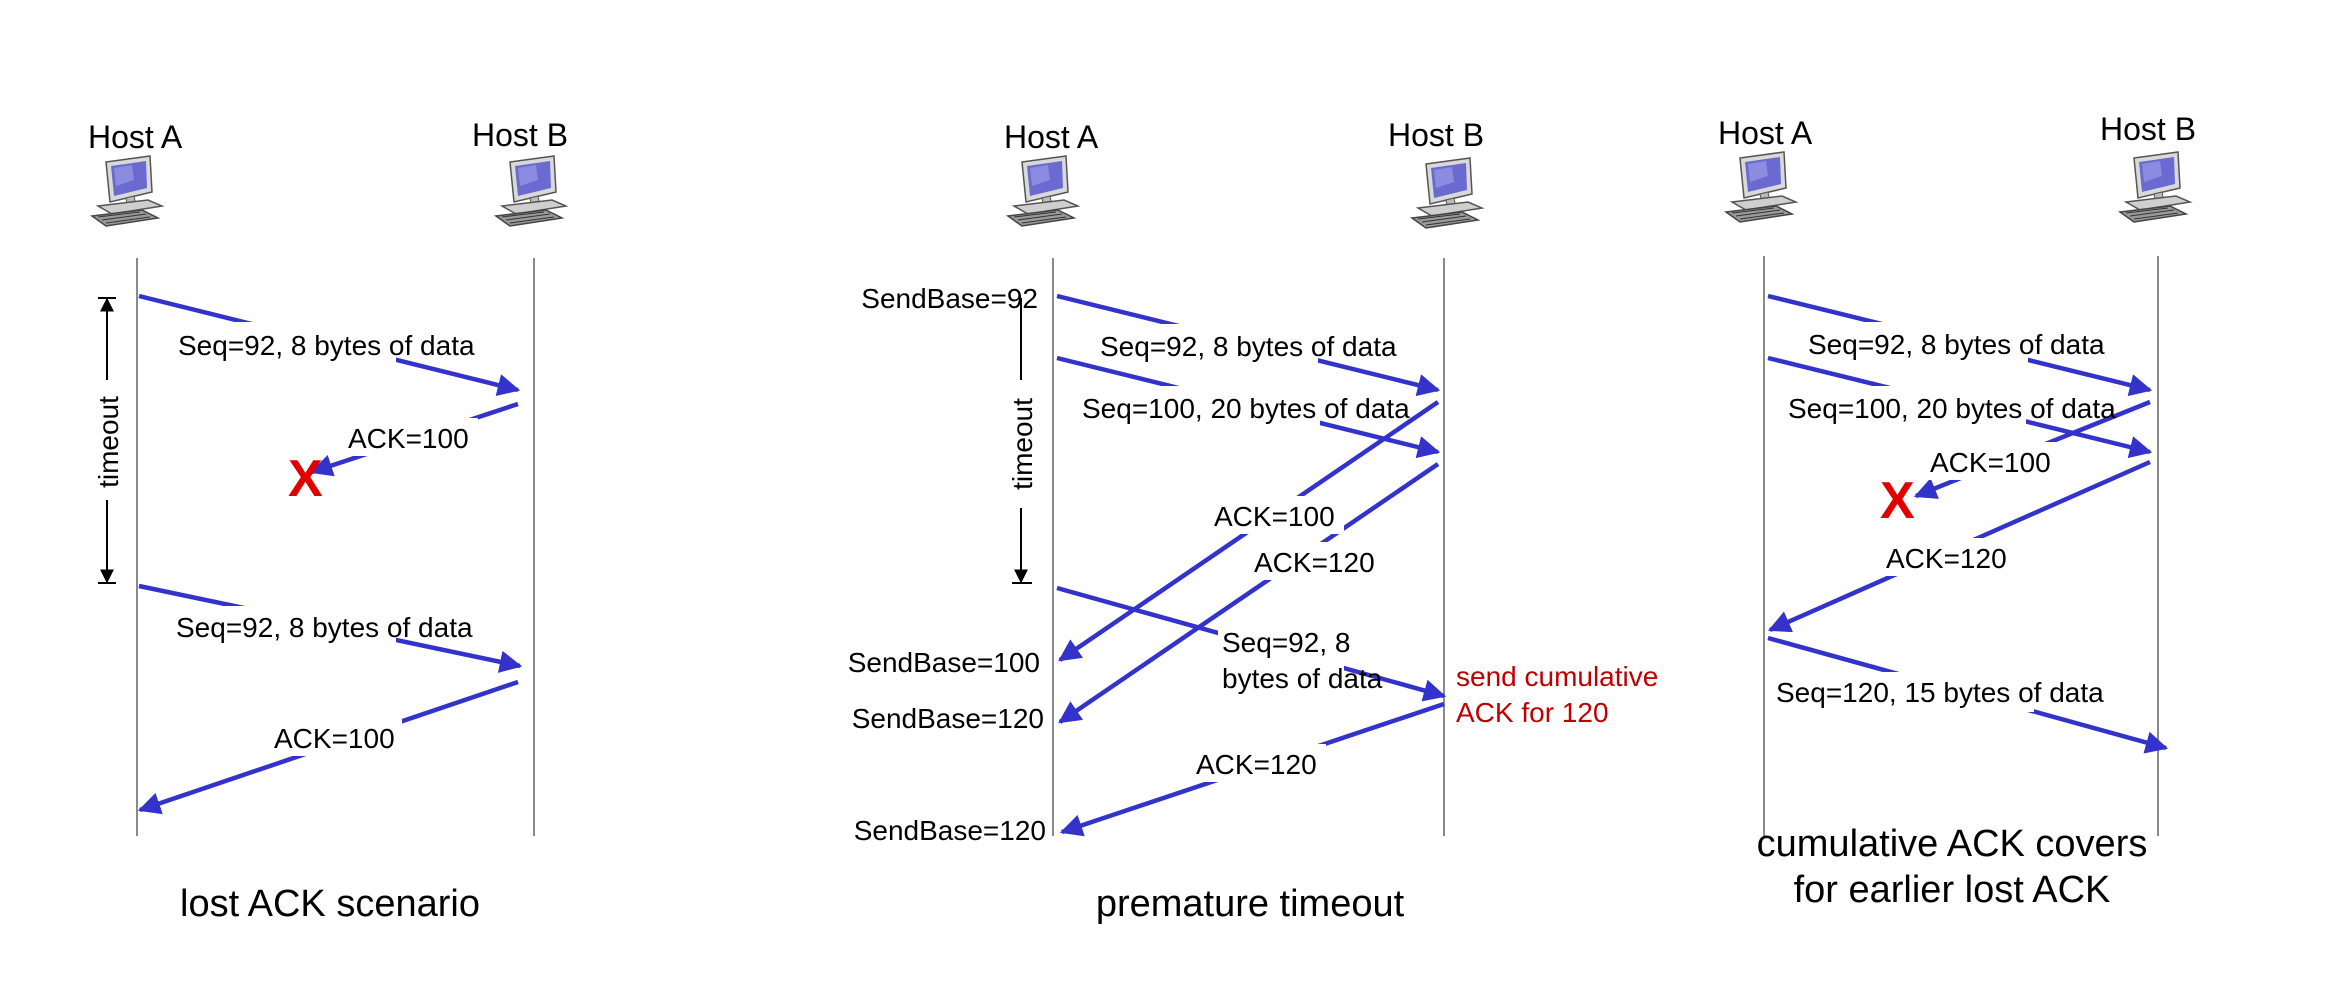 The height and width of the screenshot is (1000, 2332). I want to click on caption-premature-timeout: premature timeout, so click(1250, 904).